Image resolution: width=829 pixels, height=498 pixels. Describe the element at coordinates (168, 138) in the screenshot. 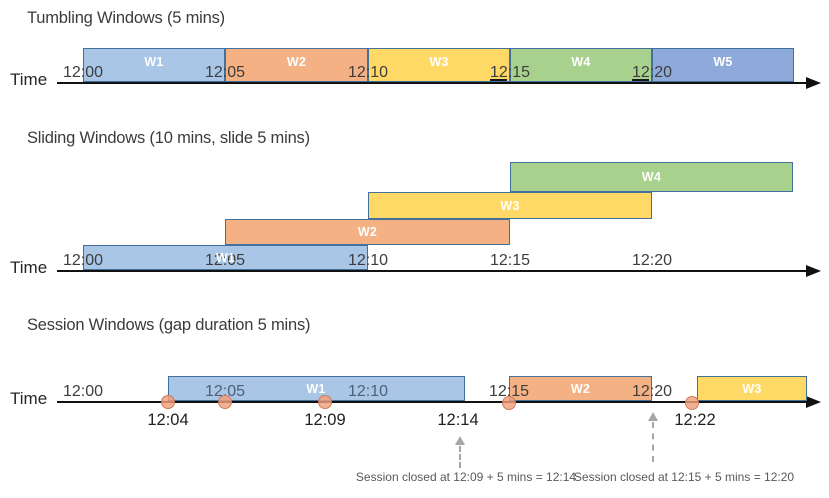

I see `sliding-section-title: Sliding Windows (10 mins, slide 5 mins)` at that location.